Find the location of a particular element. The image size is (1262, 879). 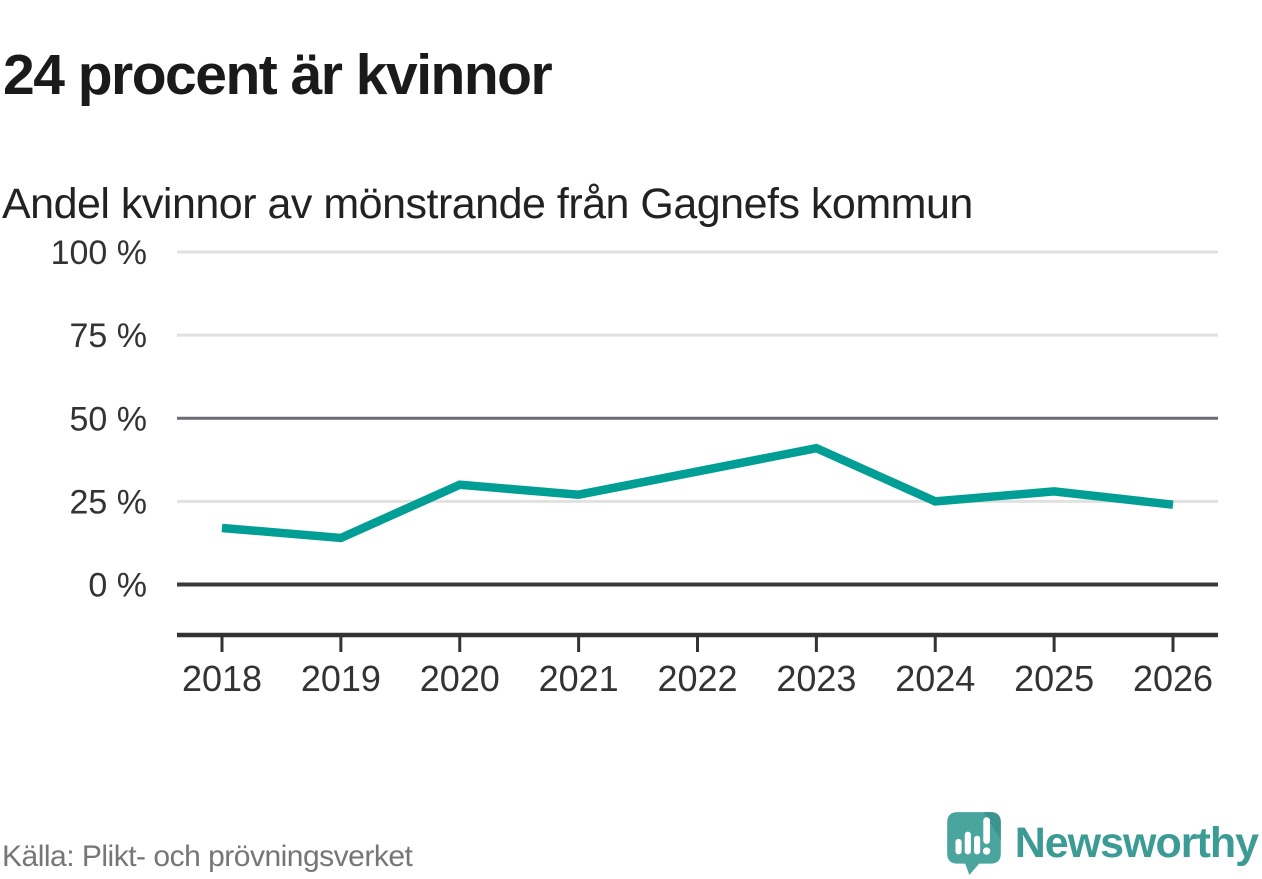

x-axis-tick-label: 2024 is located at coordinates (935, 678).